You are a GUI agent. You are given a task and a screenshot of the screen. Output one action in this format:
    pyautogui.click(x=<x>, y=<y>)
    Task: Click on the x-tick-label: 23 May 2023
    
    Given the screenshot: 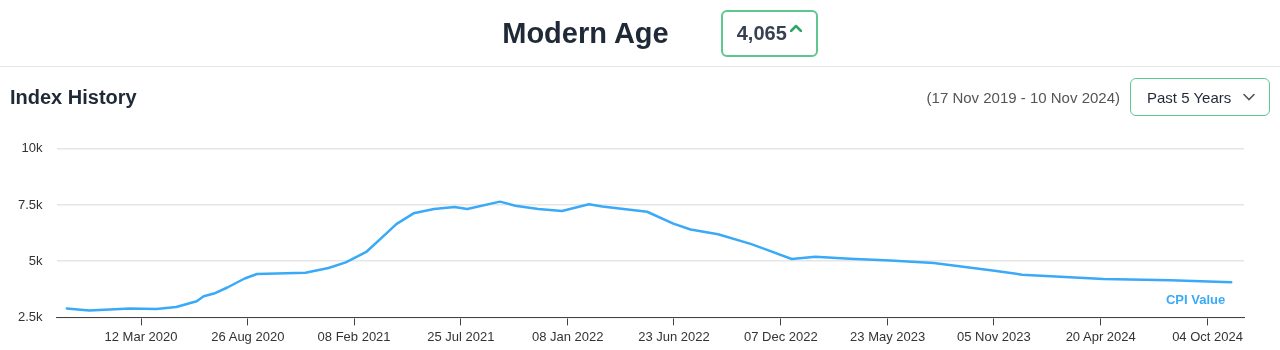 What is the action you would take?
    pyautogui.click(x=888, y=336)
    